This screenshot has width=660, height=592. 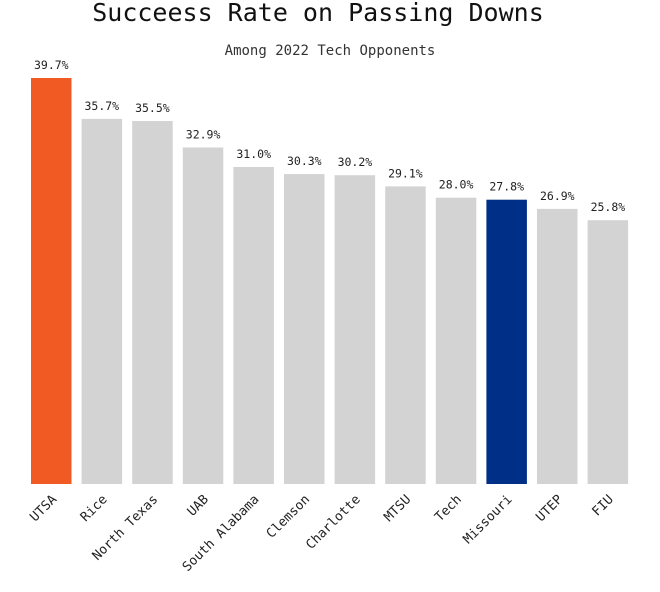 What do you see at coordinates (405, 335) in the screenshot?
I see `bar-mtsu` at bounding box center [405, 335].